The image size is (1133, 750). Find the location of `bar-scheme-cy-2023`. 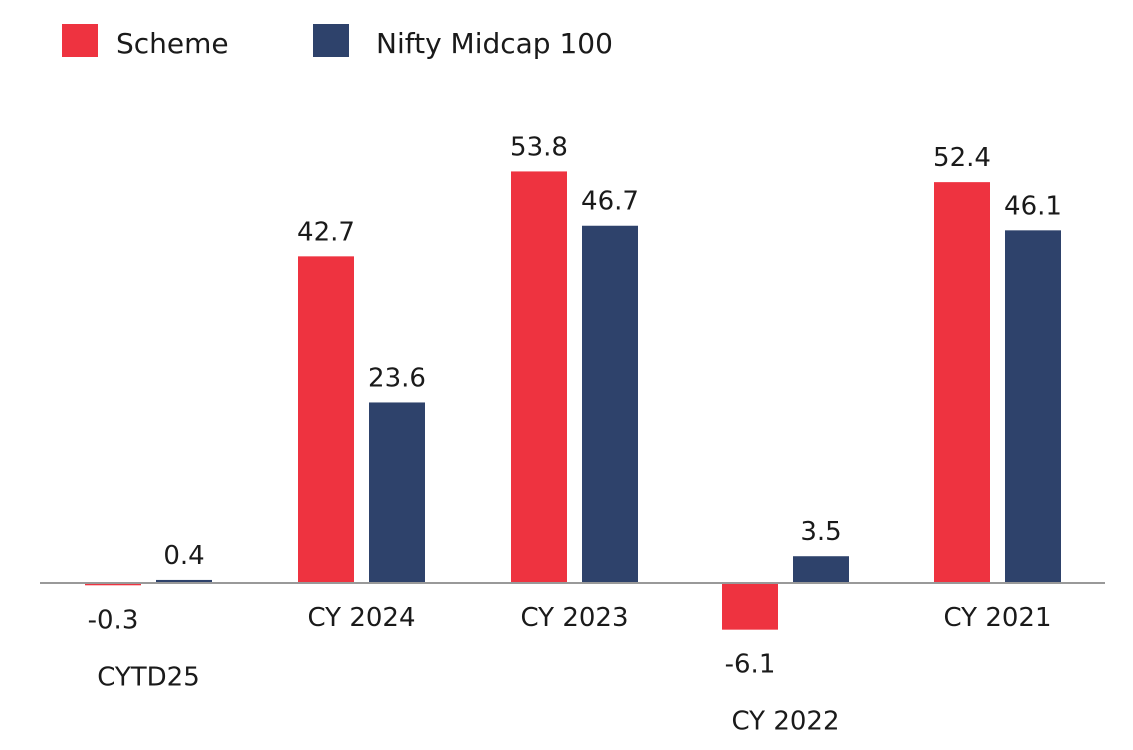

bar-scheme-cy-2023 is located at coordinates (539, 377).